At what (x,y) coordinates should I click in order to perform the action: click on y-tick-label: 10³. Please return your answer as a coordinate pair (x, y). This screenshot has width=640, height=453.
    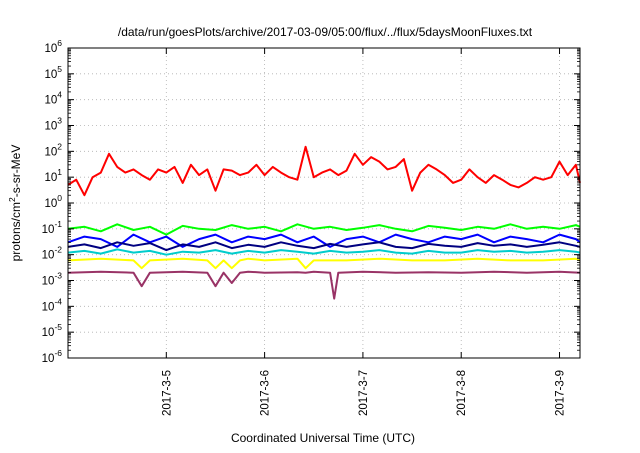
    Looking at the image, I should click on (53, 124).